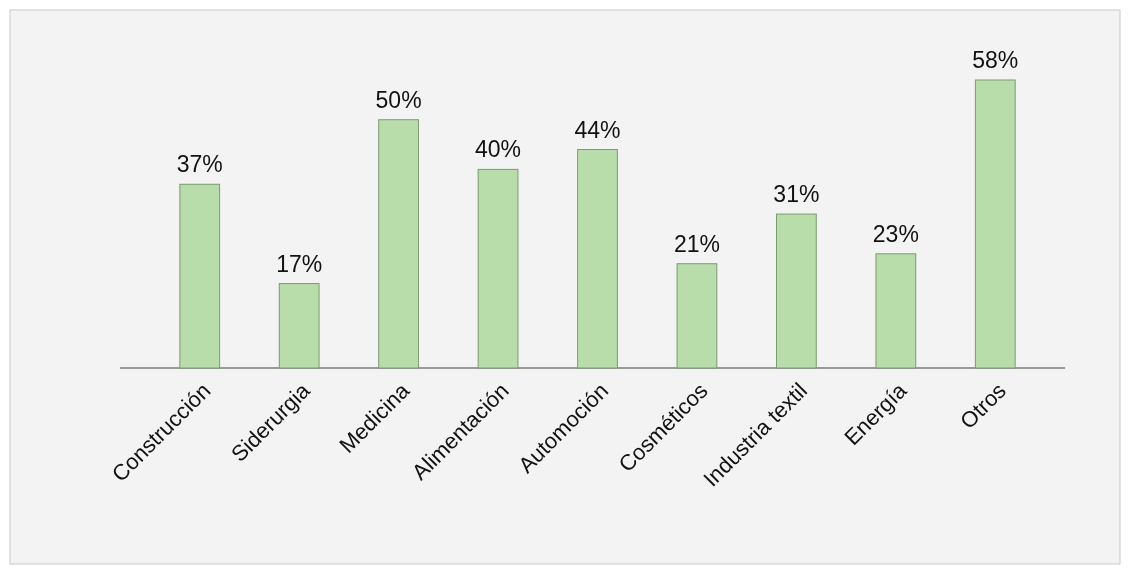 The width and height of the screenshot is (1130, 574). I want to click on data-label: 40%, so click(498, 149).